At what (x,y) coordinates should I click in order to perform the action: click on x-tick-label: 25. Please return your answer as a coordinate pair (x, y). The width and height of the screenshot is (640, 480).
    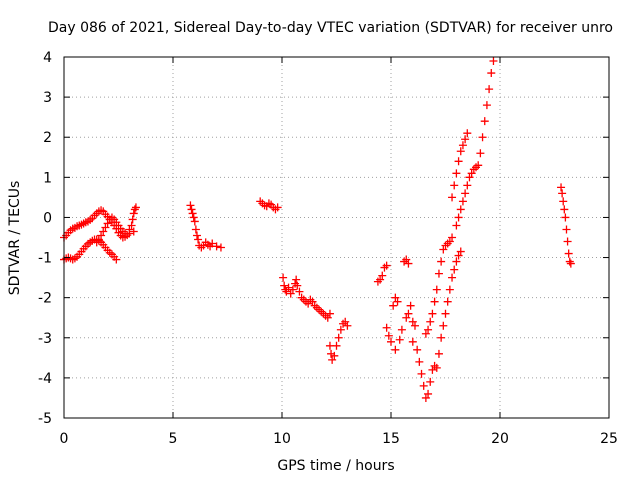
    Looking at the image, I should click on (609, 439).